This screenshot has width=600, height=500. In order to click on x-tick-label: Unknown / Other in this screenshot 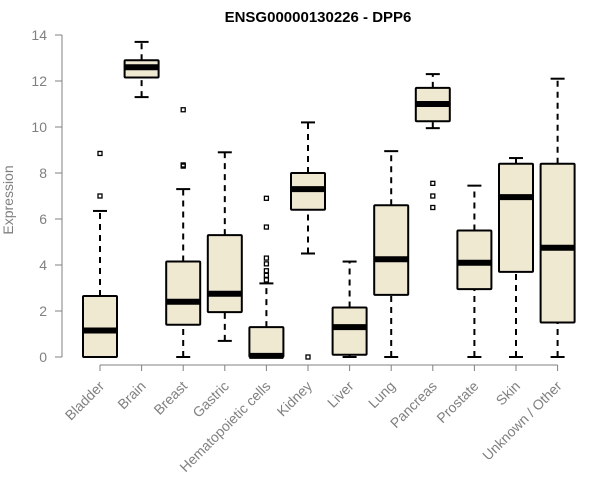, I will do `click(522, 421)`.